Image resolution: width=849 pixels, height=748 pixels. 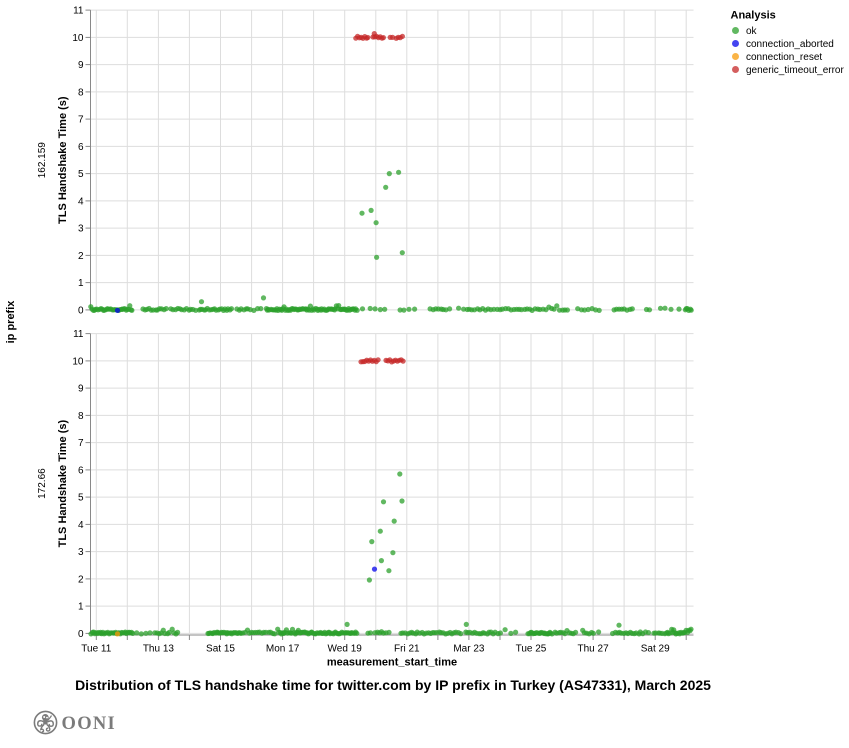 What do you see at coordinates (283, 649) in the screenshot?
I see `svg-text: Mon 17` at bounding box center [283, 649].